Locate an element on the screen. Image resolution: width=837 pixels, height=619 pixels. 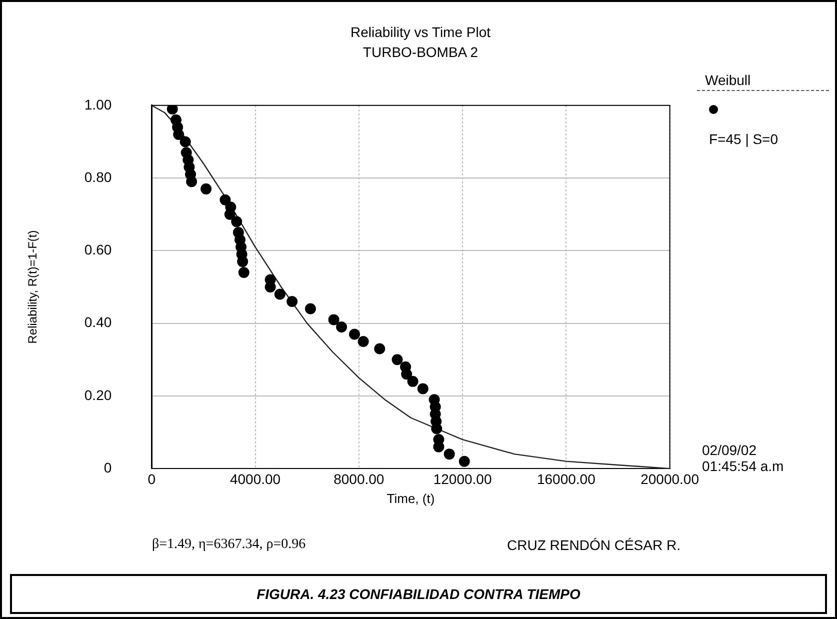
x-axis-title: Time, (t) is located at coordinates (410, 498).